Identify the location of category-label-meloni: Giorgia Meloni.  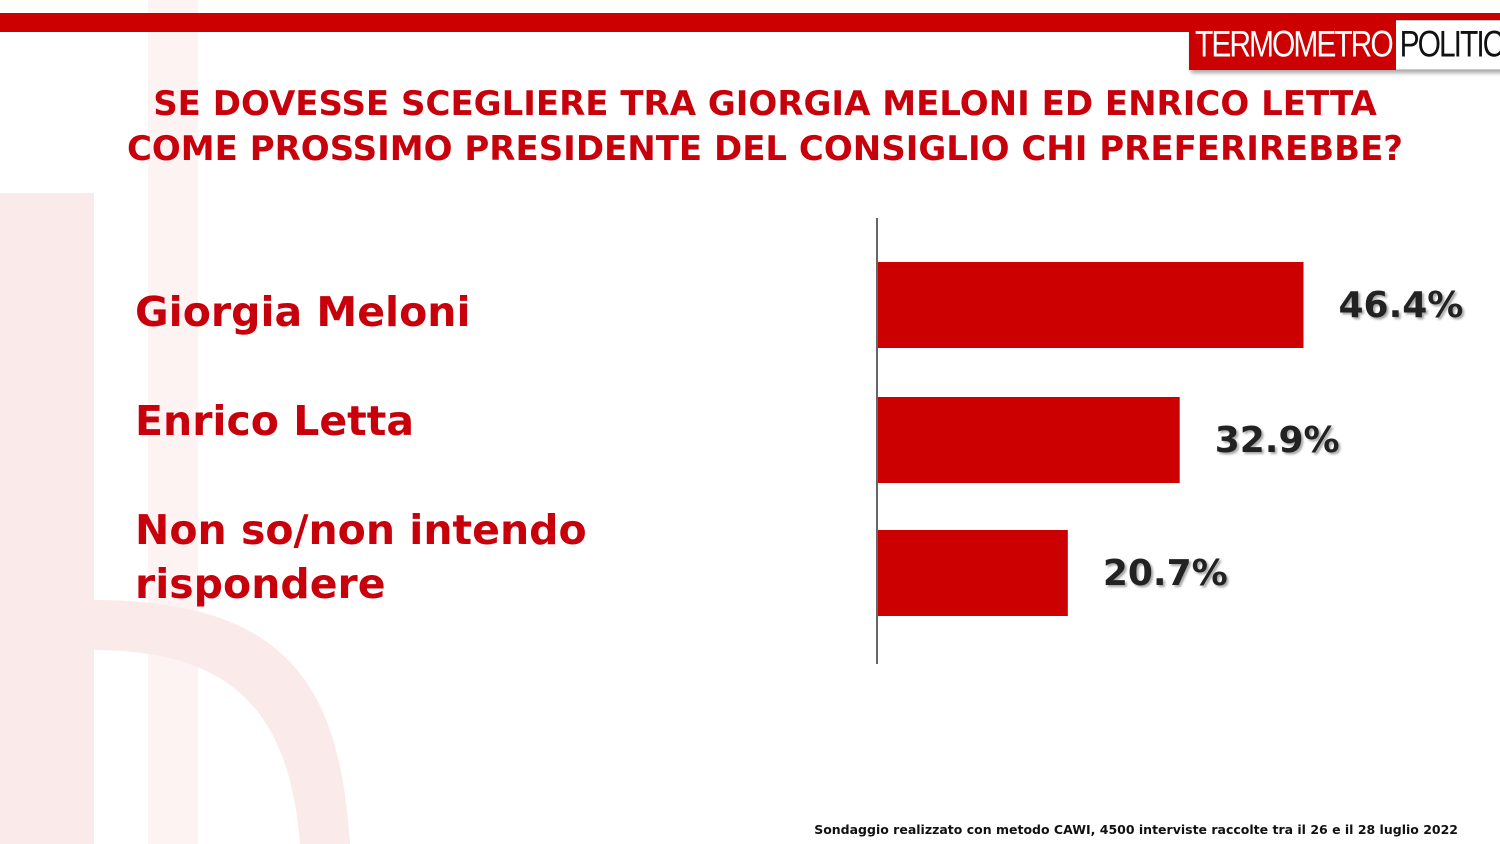
(303, 312).